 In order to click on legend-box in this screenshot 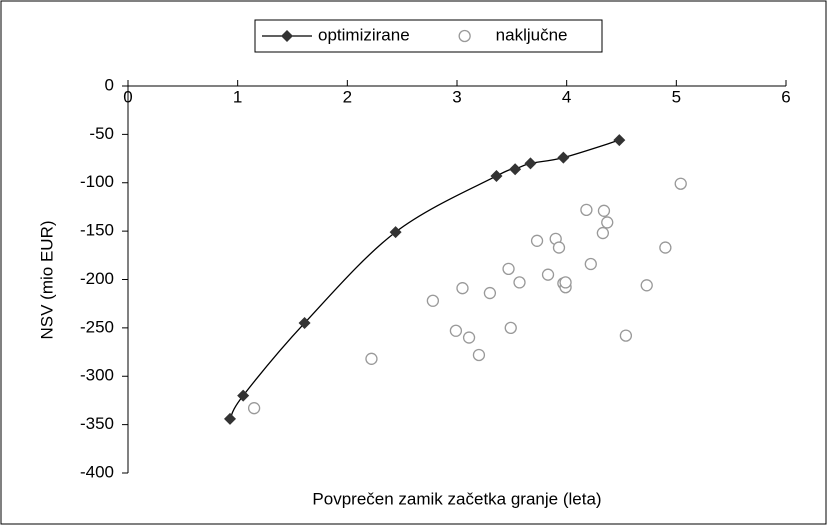, I will do `click(428, 36)`.